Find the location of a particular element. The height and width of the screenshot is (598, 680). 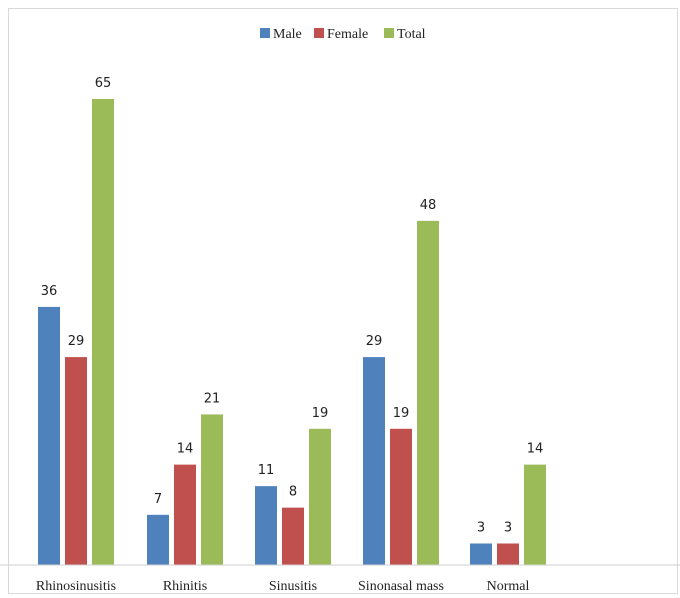

data-label-total-2: 19 is located at coordinates (320, 413).